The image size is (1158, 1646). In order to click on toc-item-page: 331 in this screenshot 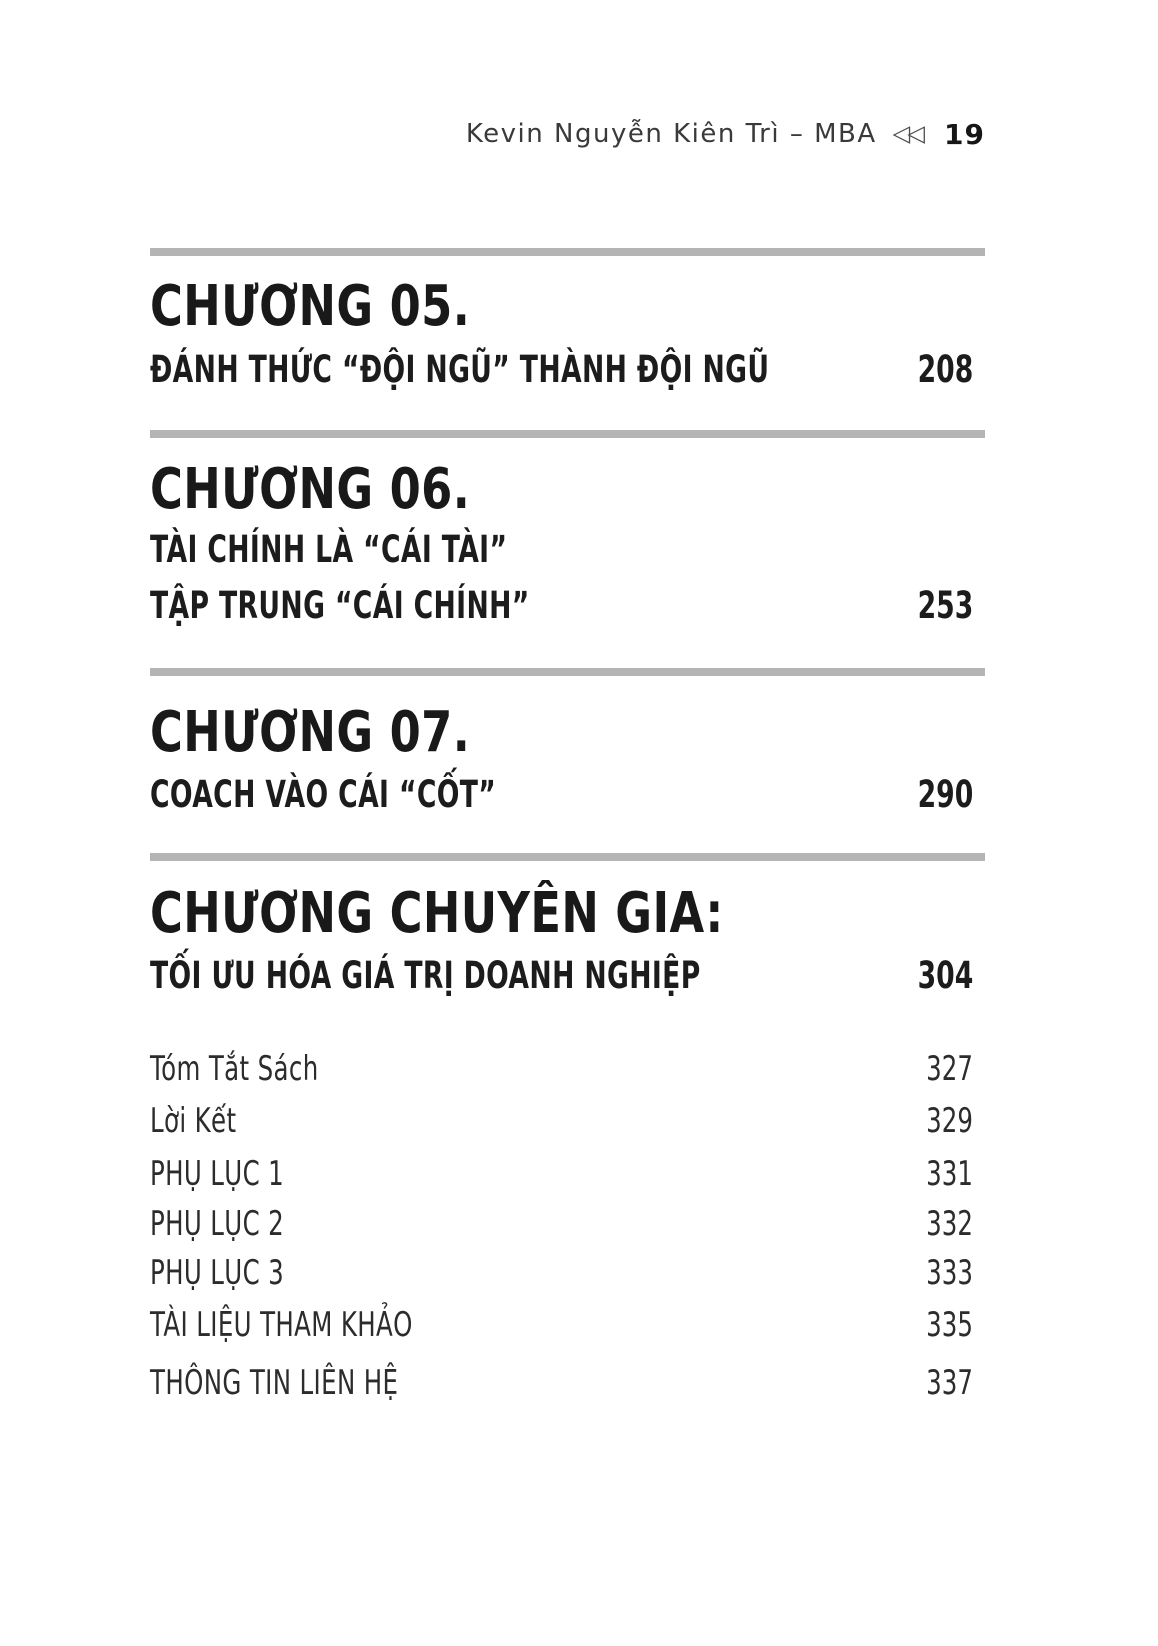, I will do `click(949, 1174)`.